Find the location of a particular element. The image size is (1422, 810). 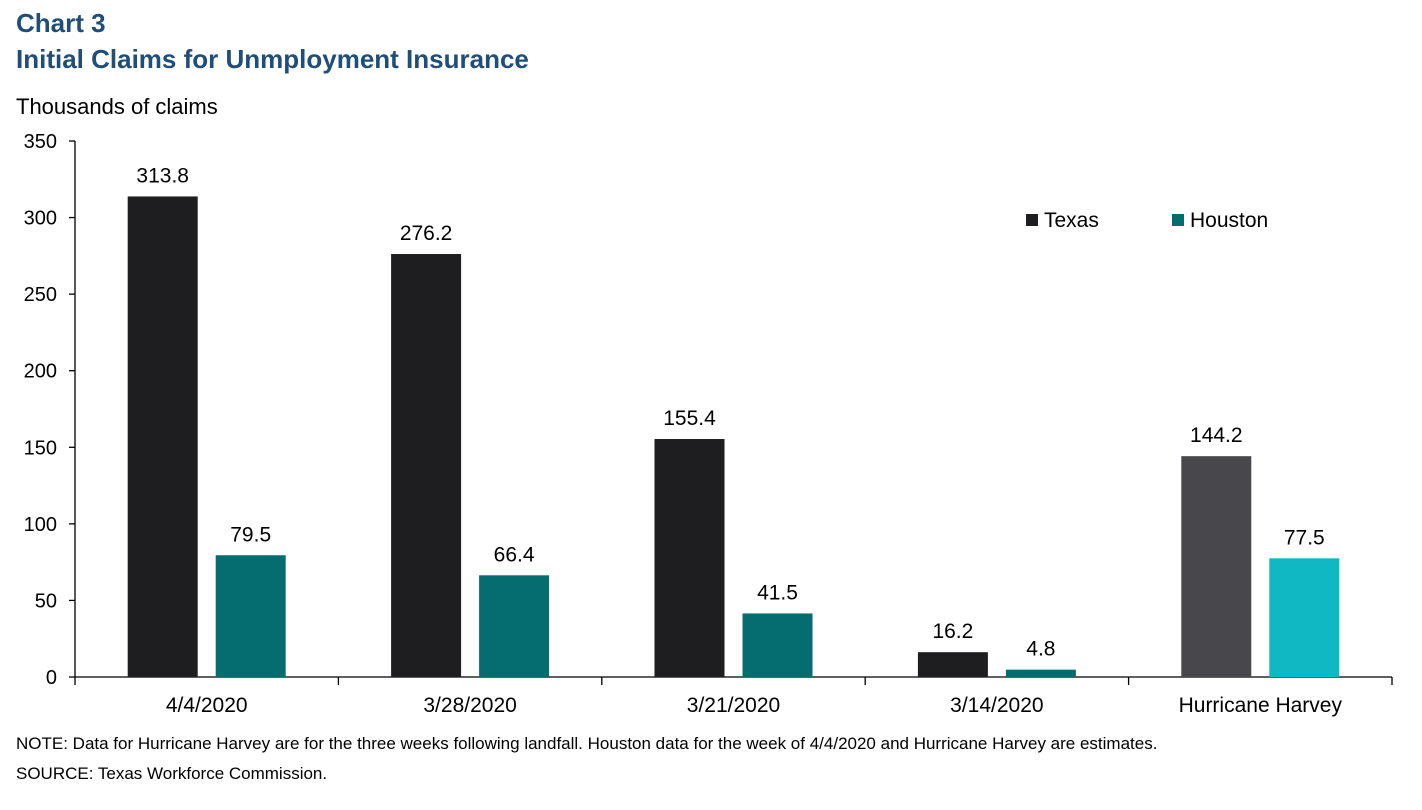

y-tick-label: 0 is located at coordinates (51, 678).